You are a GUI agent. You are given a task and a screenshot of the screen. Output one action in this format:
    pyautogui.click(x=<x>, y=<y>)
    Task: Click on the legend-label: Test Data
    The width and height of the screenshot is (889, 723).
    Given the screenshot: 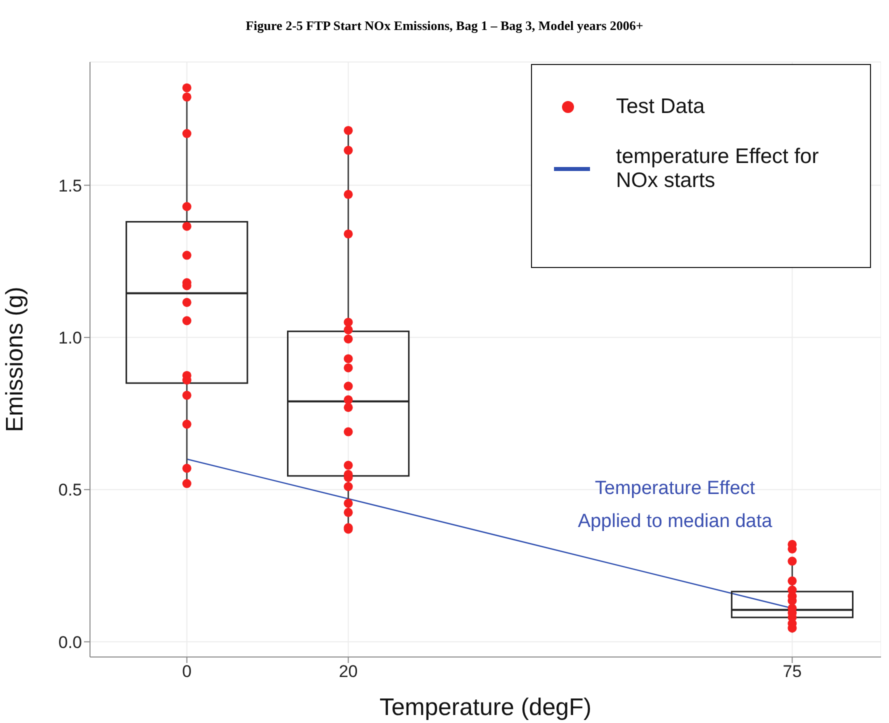 What is the action you would take?
    pyautogui.click(x=661, y=107)
    